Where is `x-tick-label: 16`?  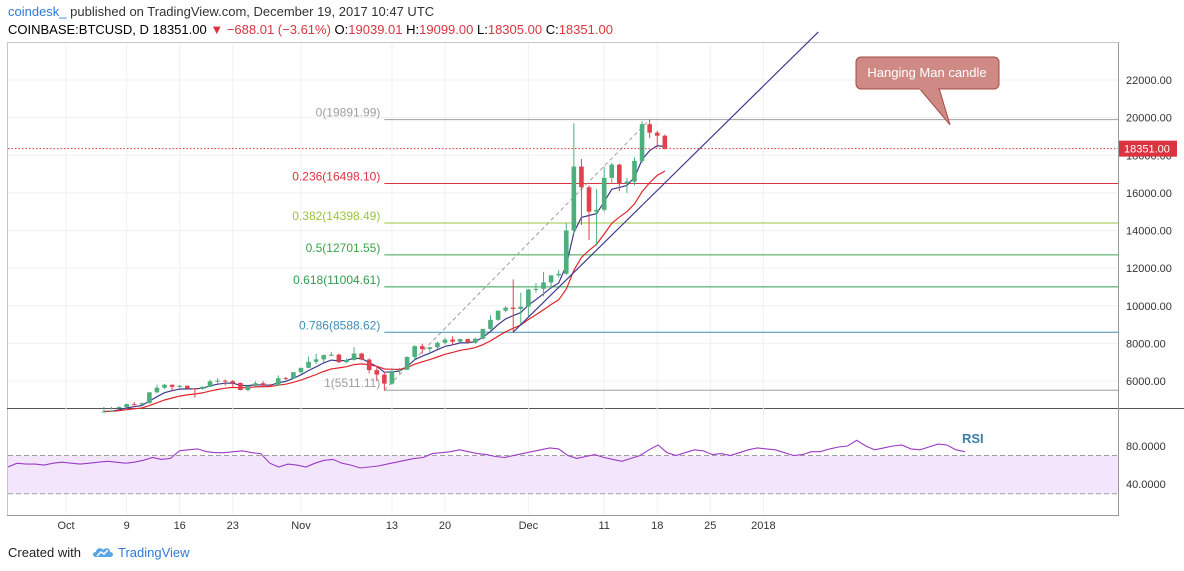
x-tick-label: 16 is located at coordinates (180, 526).